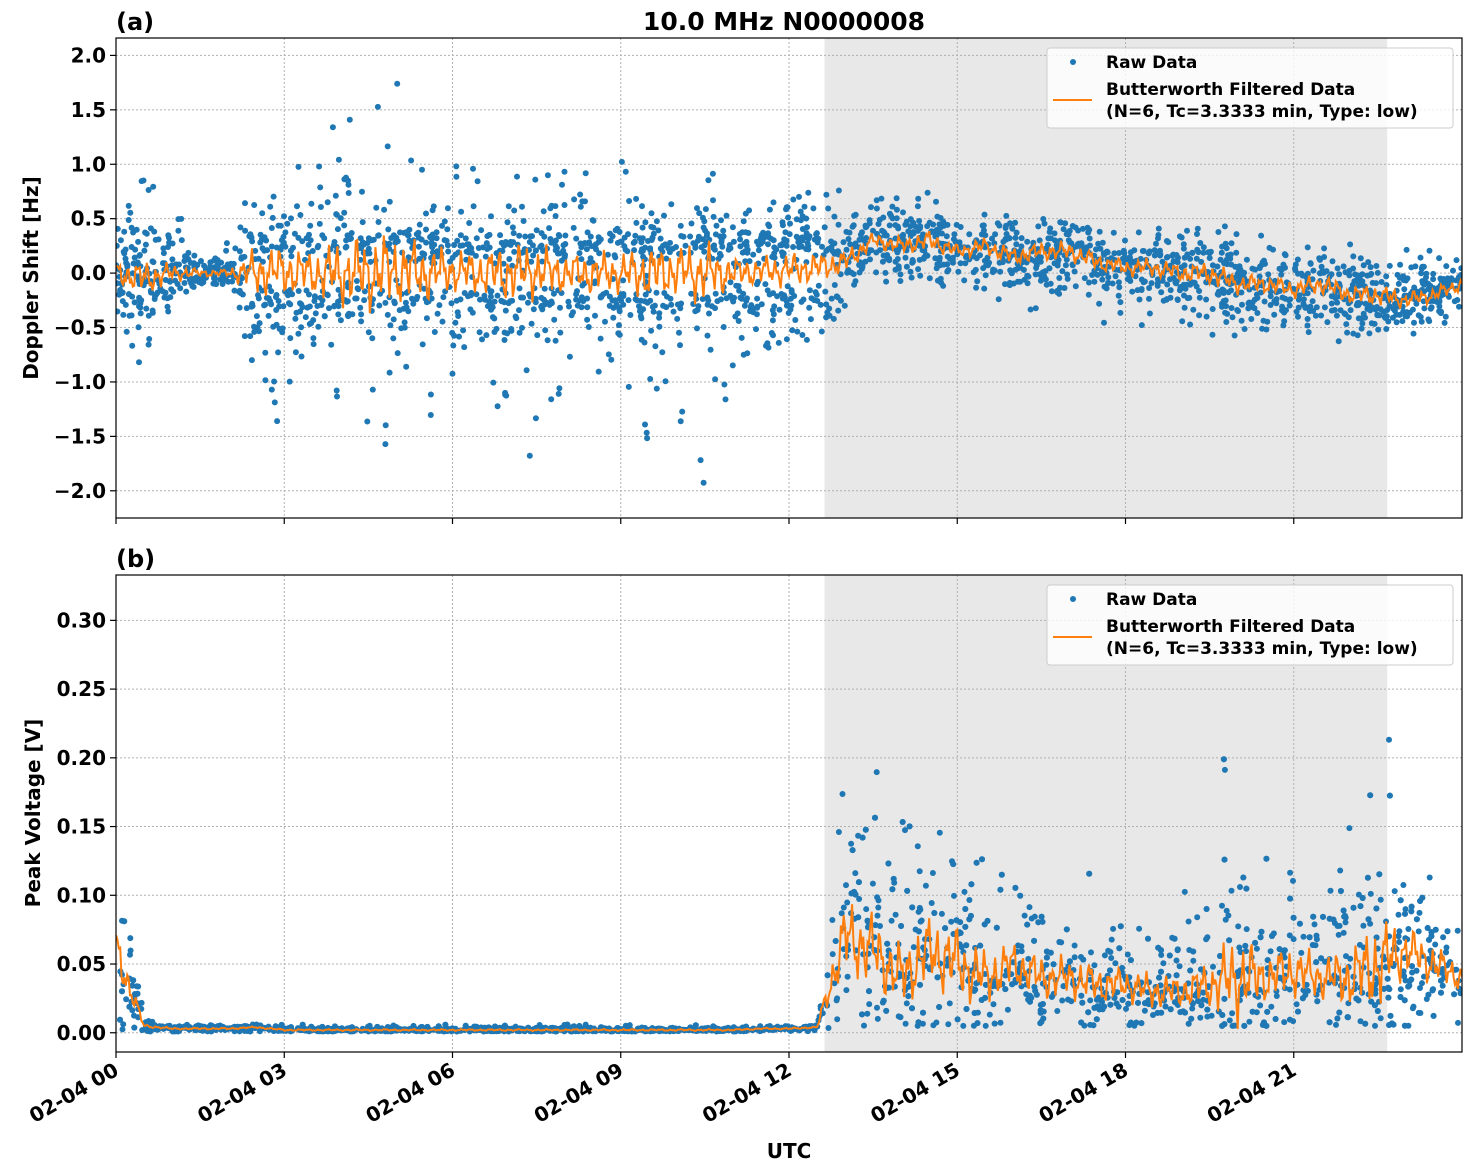  I want to click on panel-b-ylabel: Peak Voltage [V], so click(33, 813).